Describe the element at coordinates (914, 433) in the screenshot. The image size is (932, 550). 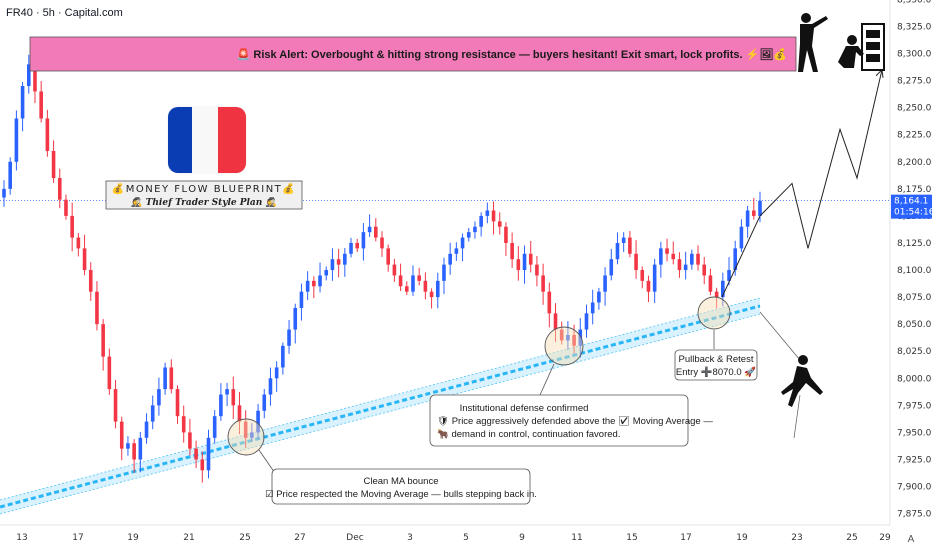
I see `price-tick-label: 7,950.0` at that location.